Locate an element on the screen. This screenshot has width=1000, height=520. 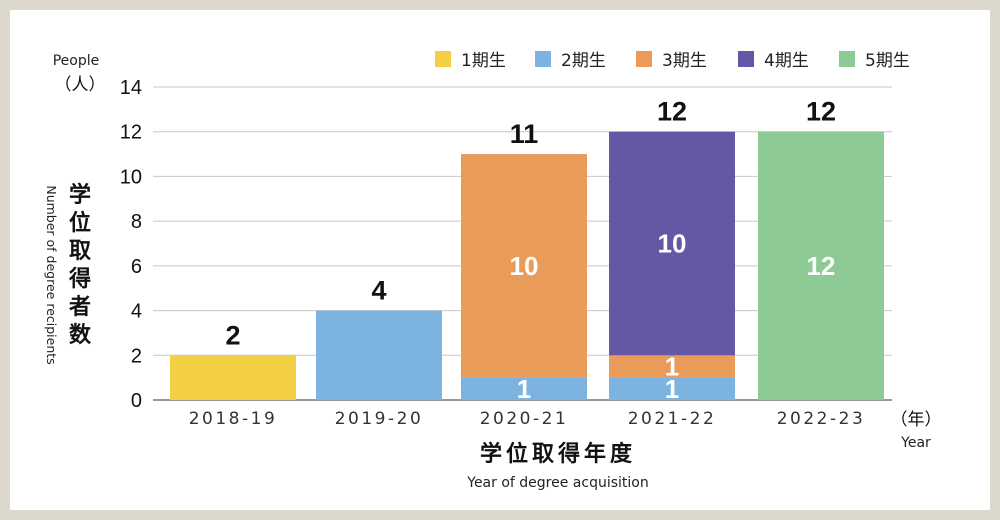
segment-label-2022-23-5-: 12 is located at coordinates (821, 266).